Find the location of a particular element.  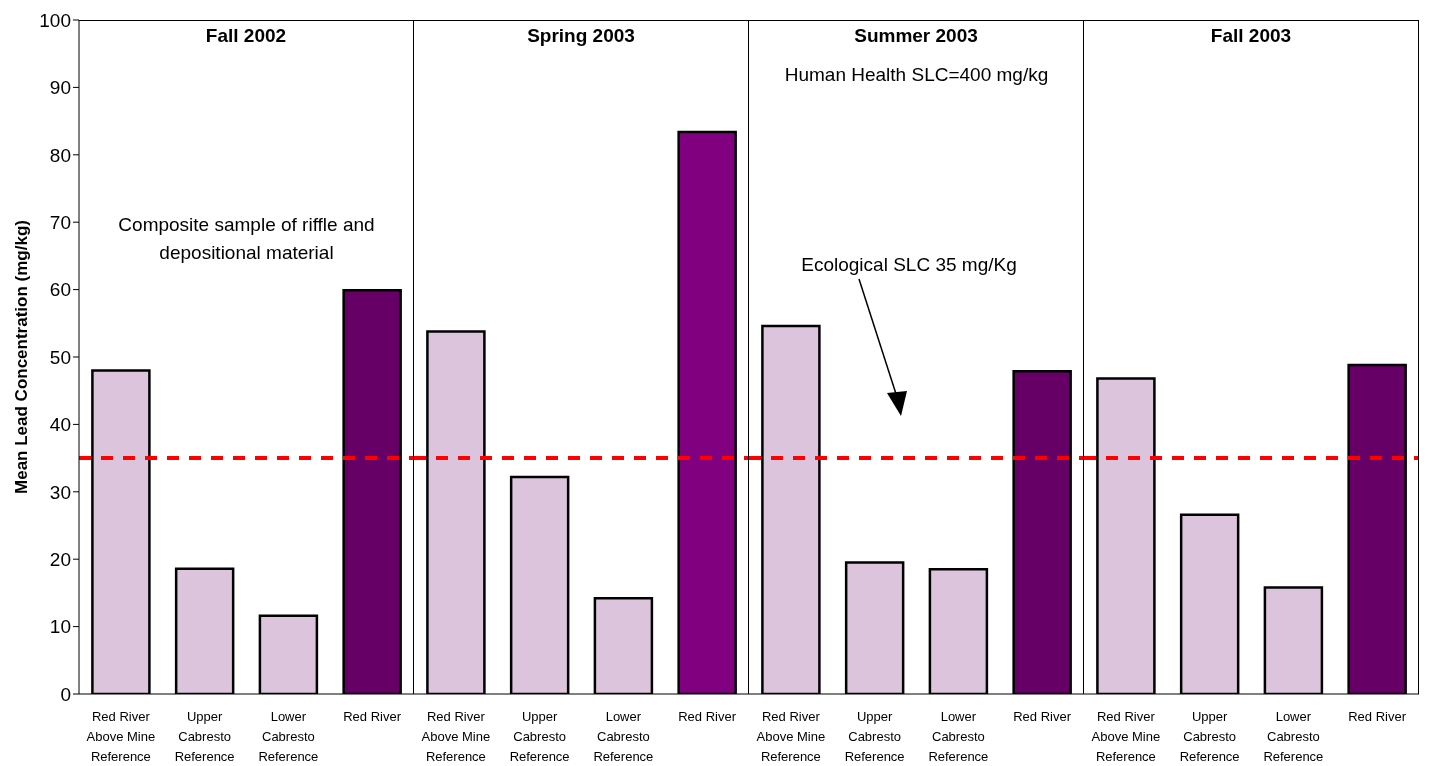

y-tick-label: 90 is located at coordinates (60, 88).